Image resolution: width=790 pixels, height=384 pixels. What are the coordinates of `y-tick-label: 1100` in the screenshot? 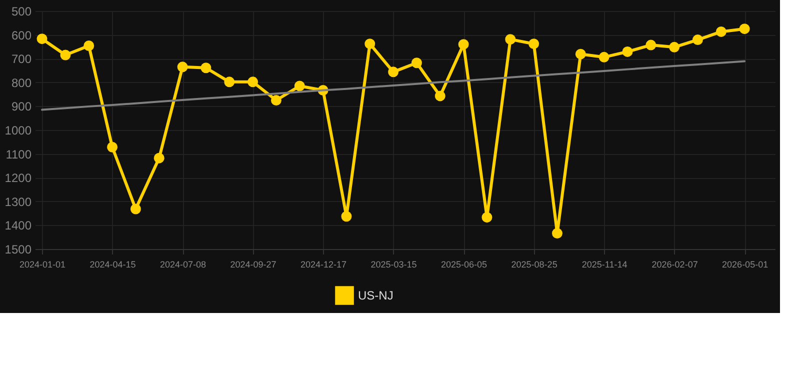 It's located at (19, 154).